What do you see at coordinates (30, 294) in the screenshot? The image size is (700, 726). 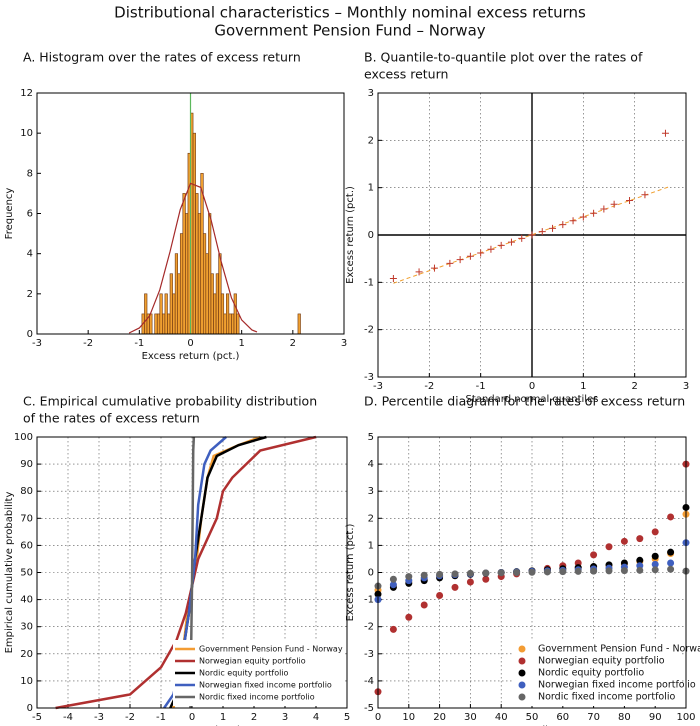 I see `y-tick-label: 2` at bounding box center [30, 294].